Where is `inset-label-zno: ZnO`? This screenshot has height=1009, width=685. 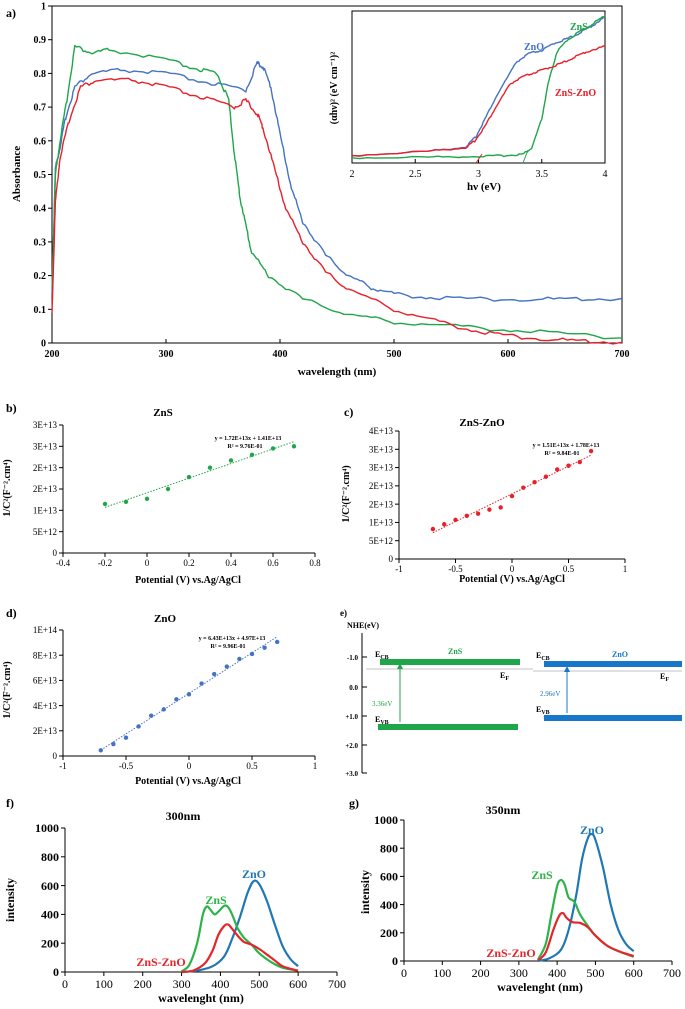 inset-label-zno: ZnO is located at coordinates (534, 47).